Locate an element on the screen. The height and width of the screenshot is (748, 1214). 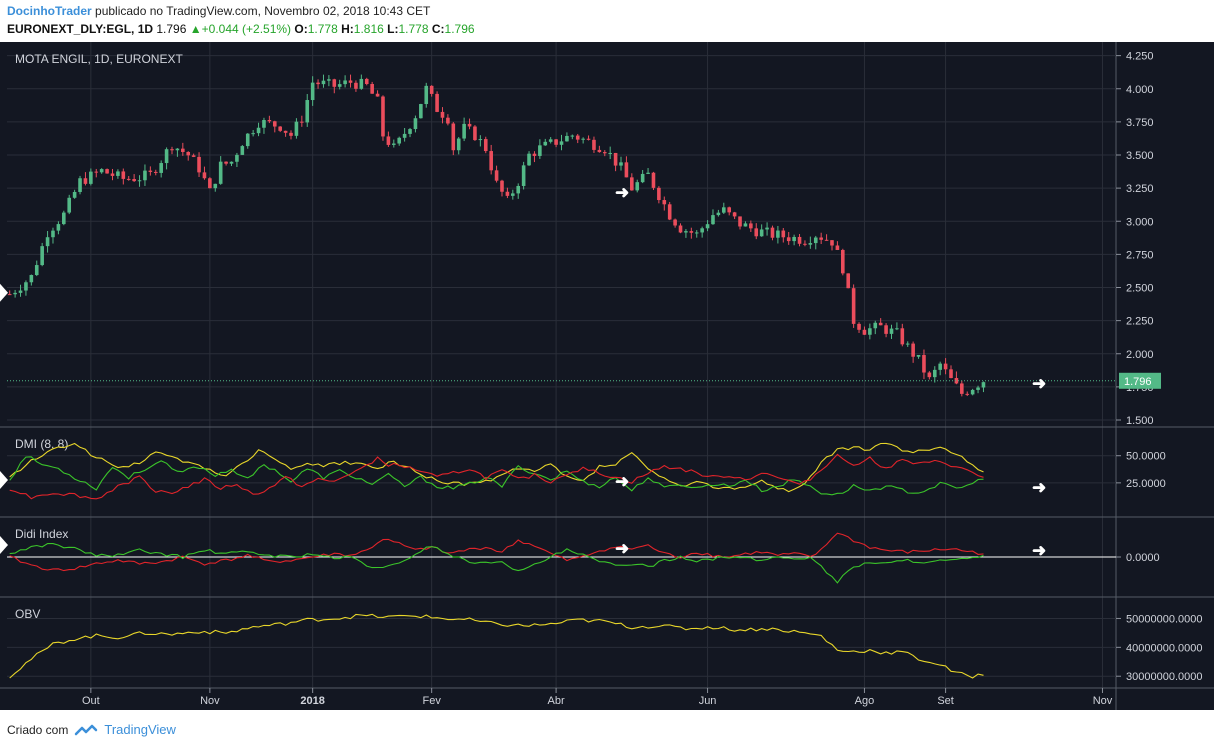
author-link: DocinhoTrader is located at coordinates (49, 11).